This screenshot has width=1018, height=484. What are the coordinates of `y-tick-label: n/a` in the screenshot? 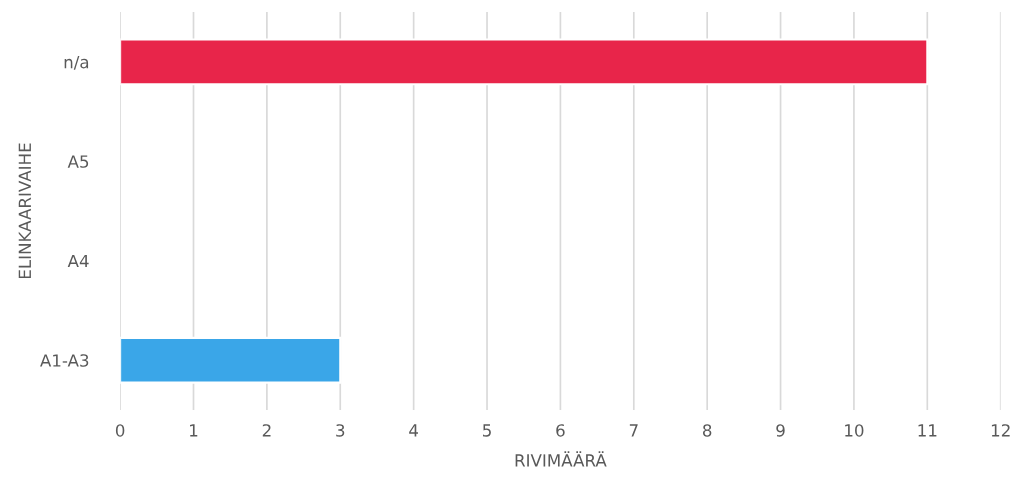 It's located at (76, 63).